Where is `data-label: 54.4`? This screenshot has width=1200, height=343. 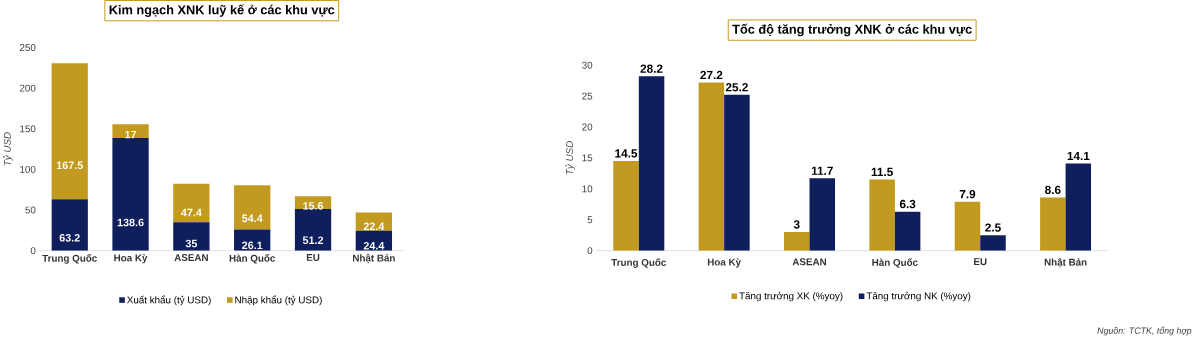
data-label: 54.4 is located at coordinates (252, 218).